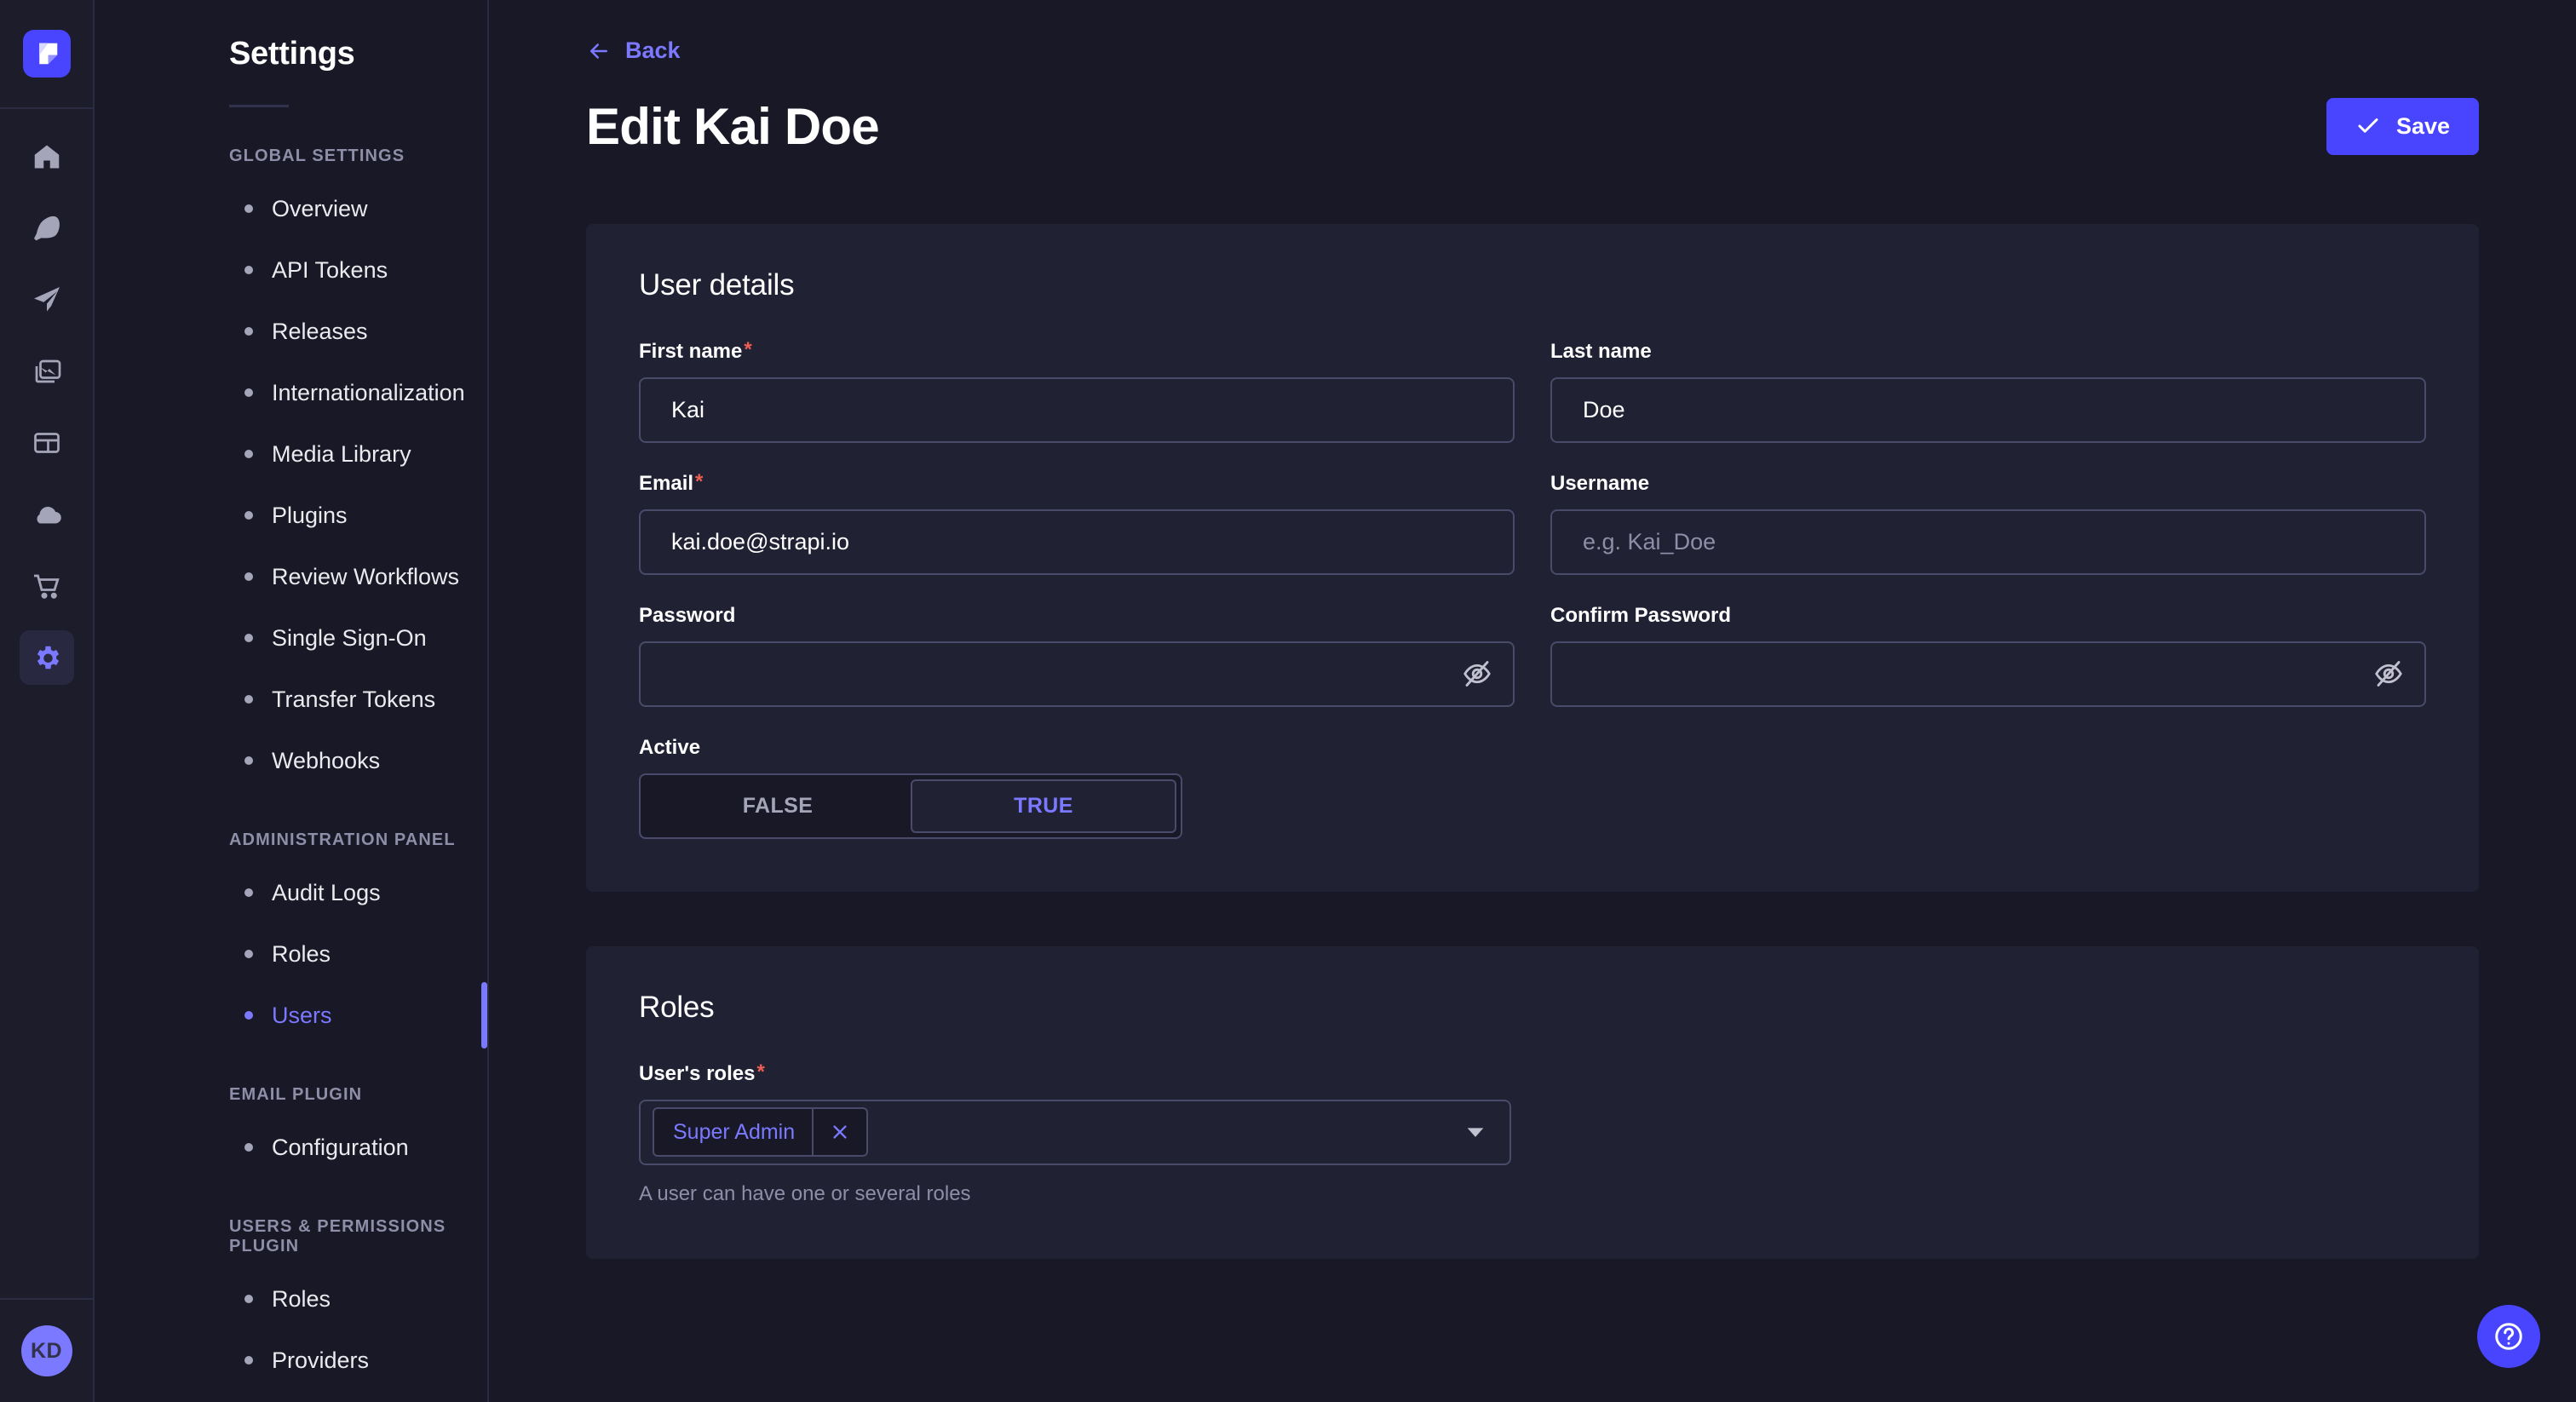 This screenshot has width=2576, height=1402. What do you see at coordinates (369, 392) in the screenshot?
I see `sidebar-item-label: Internationalization` at bounding box center [369, 392].